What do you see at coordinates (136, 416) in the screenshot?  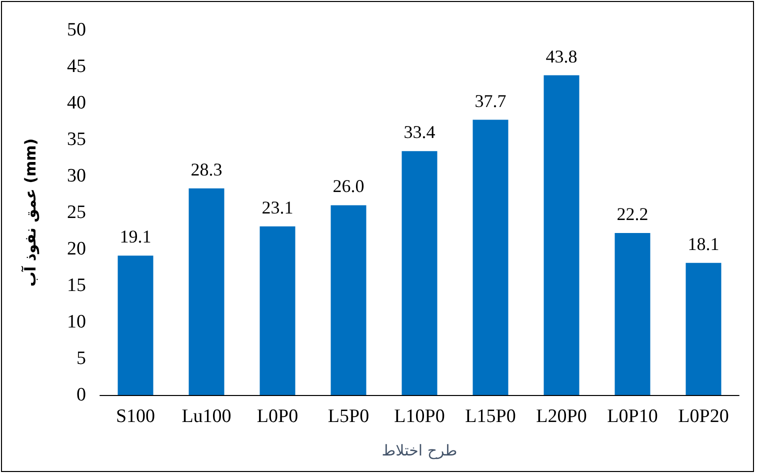 I see `x-tick-label: S100` at bounding box center [136, 416].